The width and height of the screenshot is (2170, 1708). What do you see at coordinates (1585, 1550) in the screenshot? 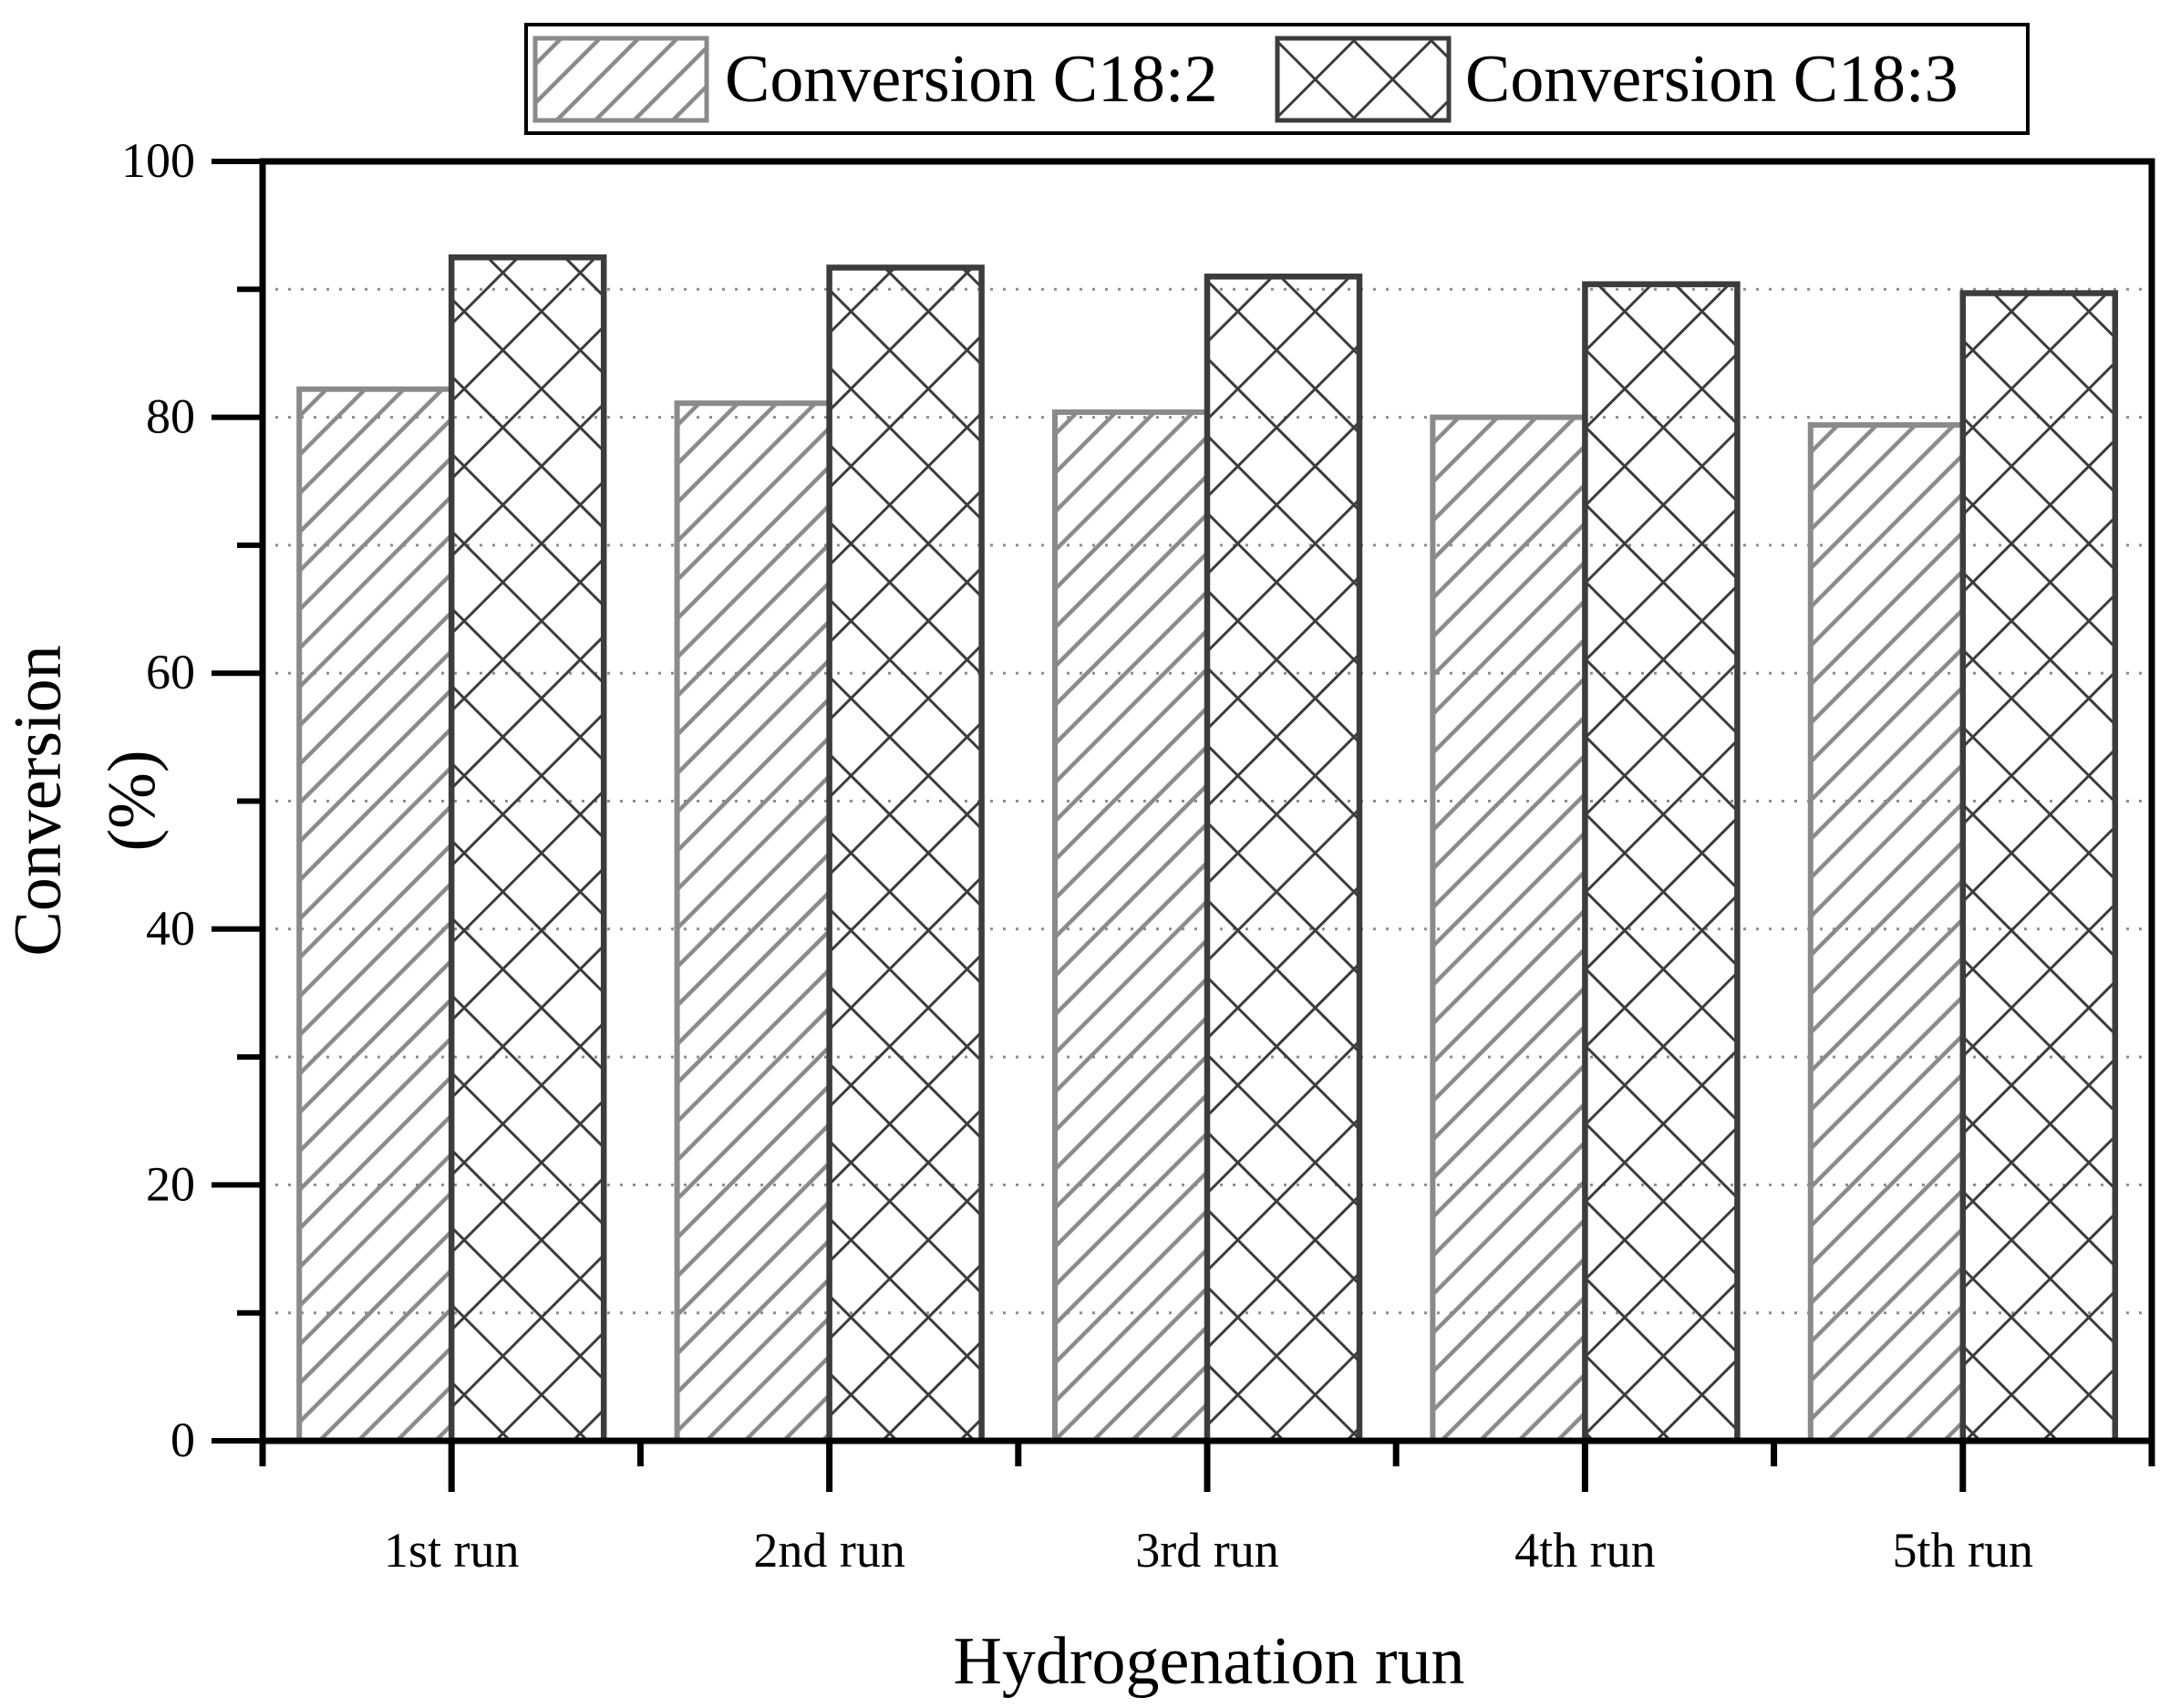
I see `x-tick-label: 4th run` at bounding box center [1585, 1550].